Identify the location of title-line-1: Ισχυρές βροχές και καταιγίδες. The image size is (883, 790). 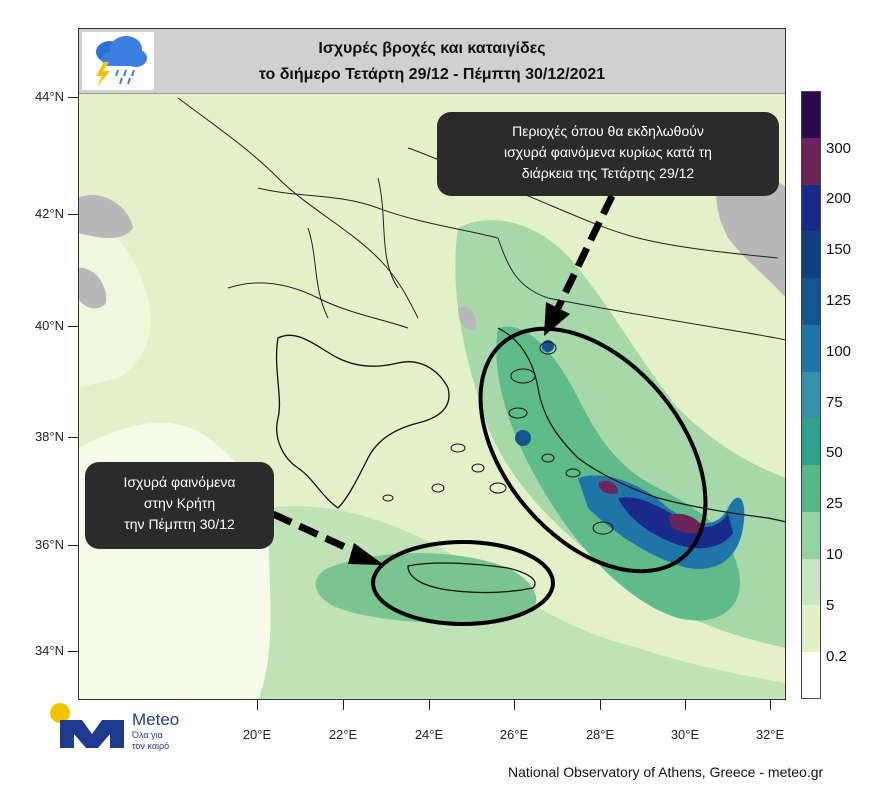
(432, 48).